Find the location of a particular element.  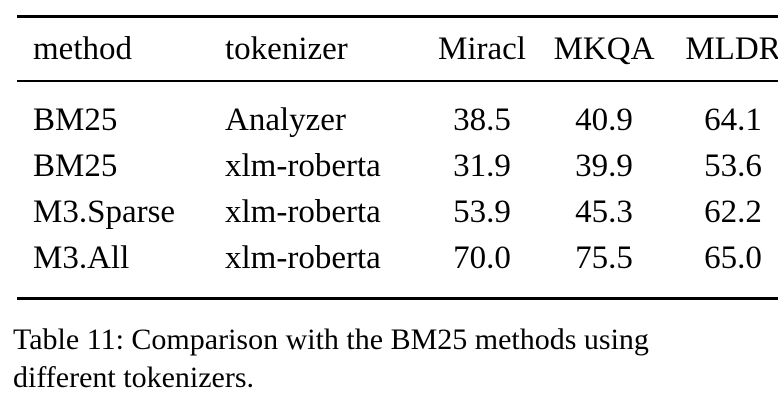

cell-mldr: 64.1 is located at coordinates (733, 119).